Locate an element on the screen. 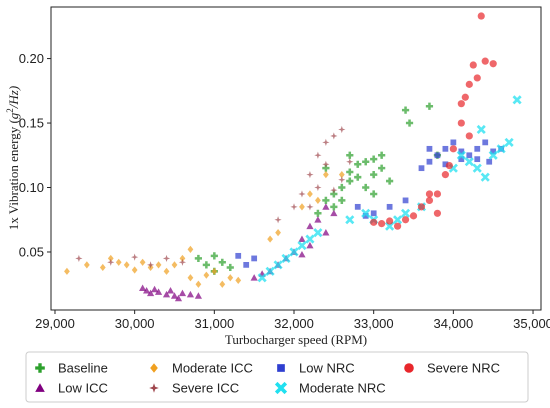  legend-label: Moderate NRC is located at coordinates (342, 388).